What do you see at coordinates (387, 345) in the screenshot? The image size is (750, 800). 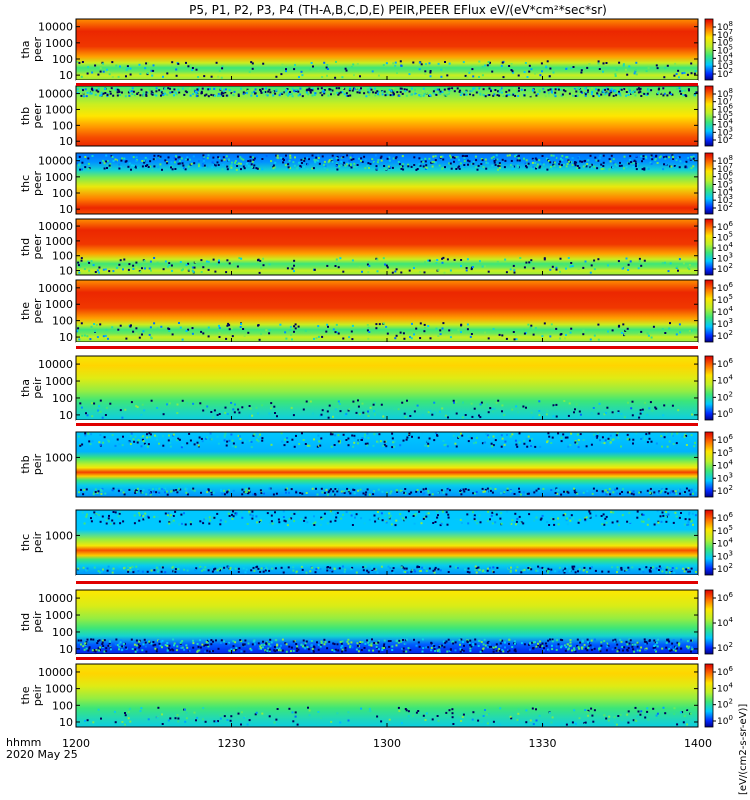 I see `panel-gap` at bounding box center [387, 345].